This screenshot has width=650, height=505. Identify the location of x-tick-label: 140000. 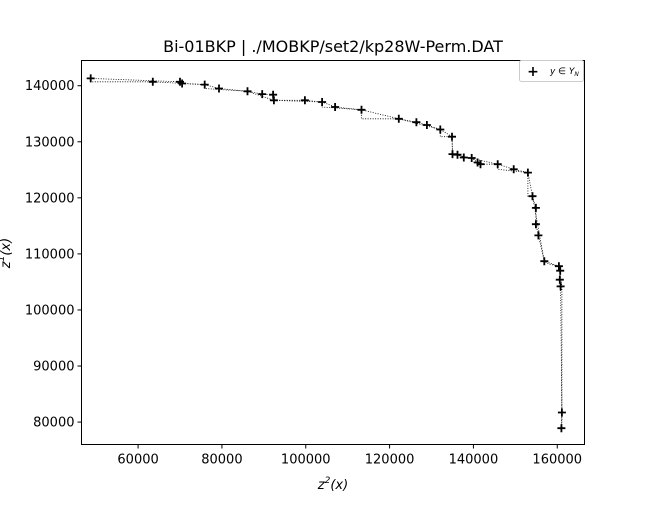
(474, 460).